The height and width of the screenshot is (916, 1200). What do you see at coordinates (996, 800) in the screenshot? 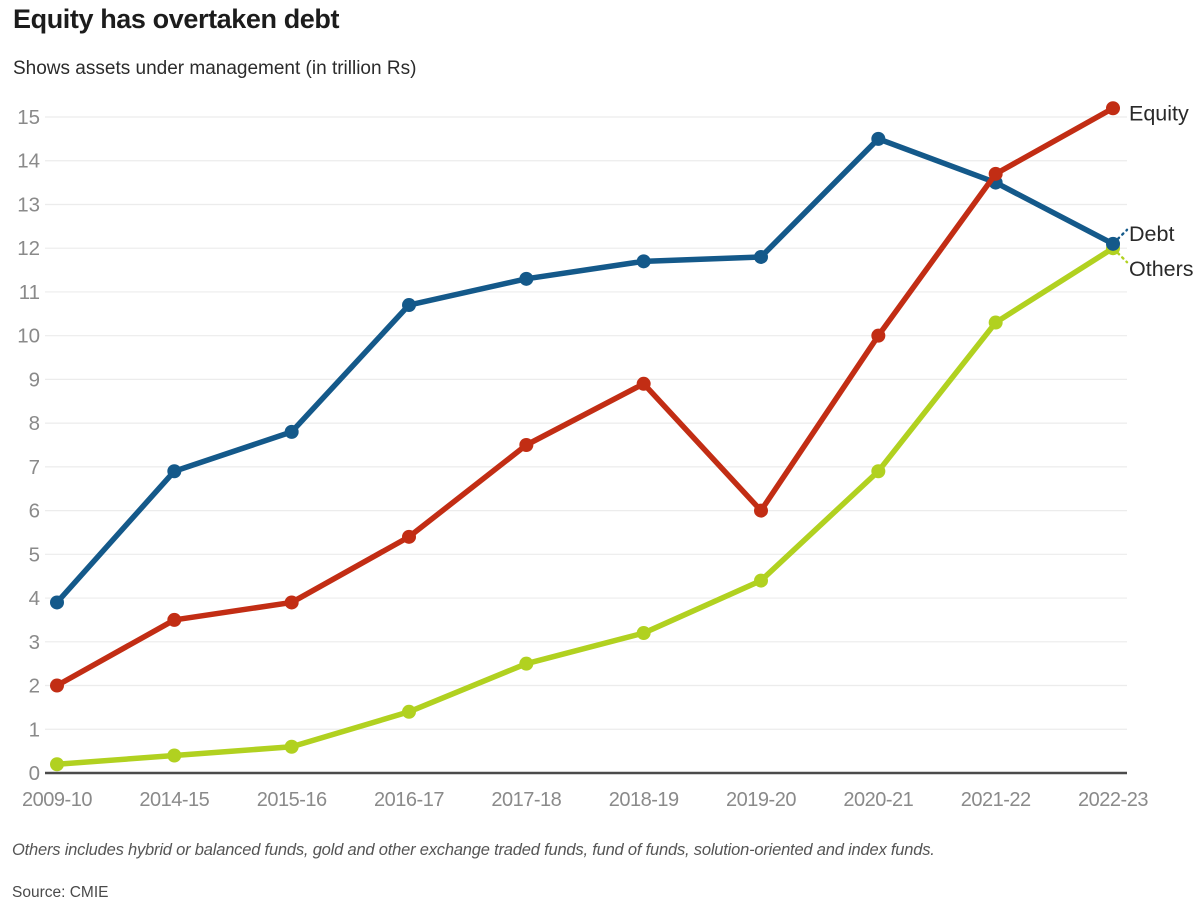
I see `x-tick-label: 2021-22` at bounding box center [996, 800].